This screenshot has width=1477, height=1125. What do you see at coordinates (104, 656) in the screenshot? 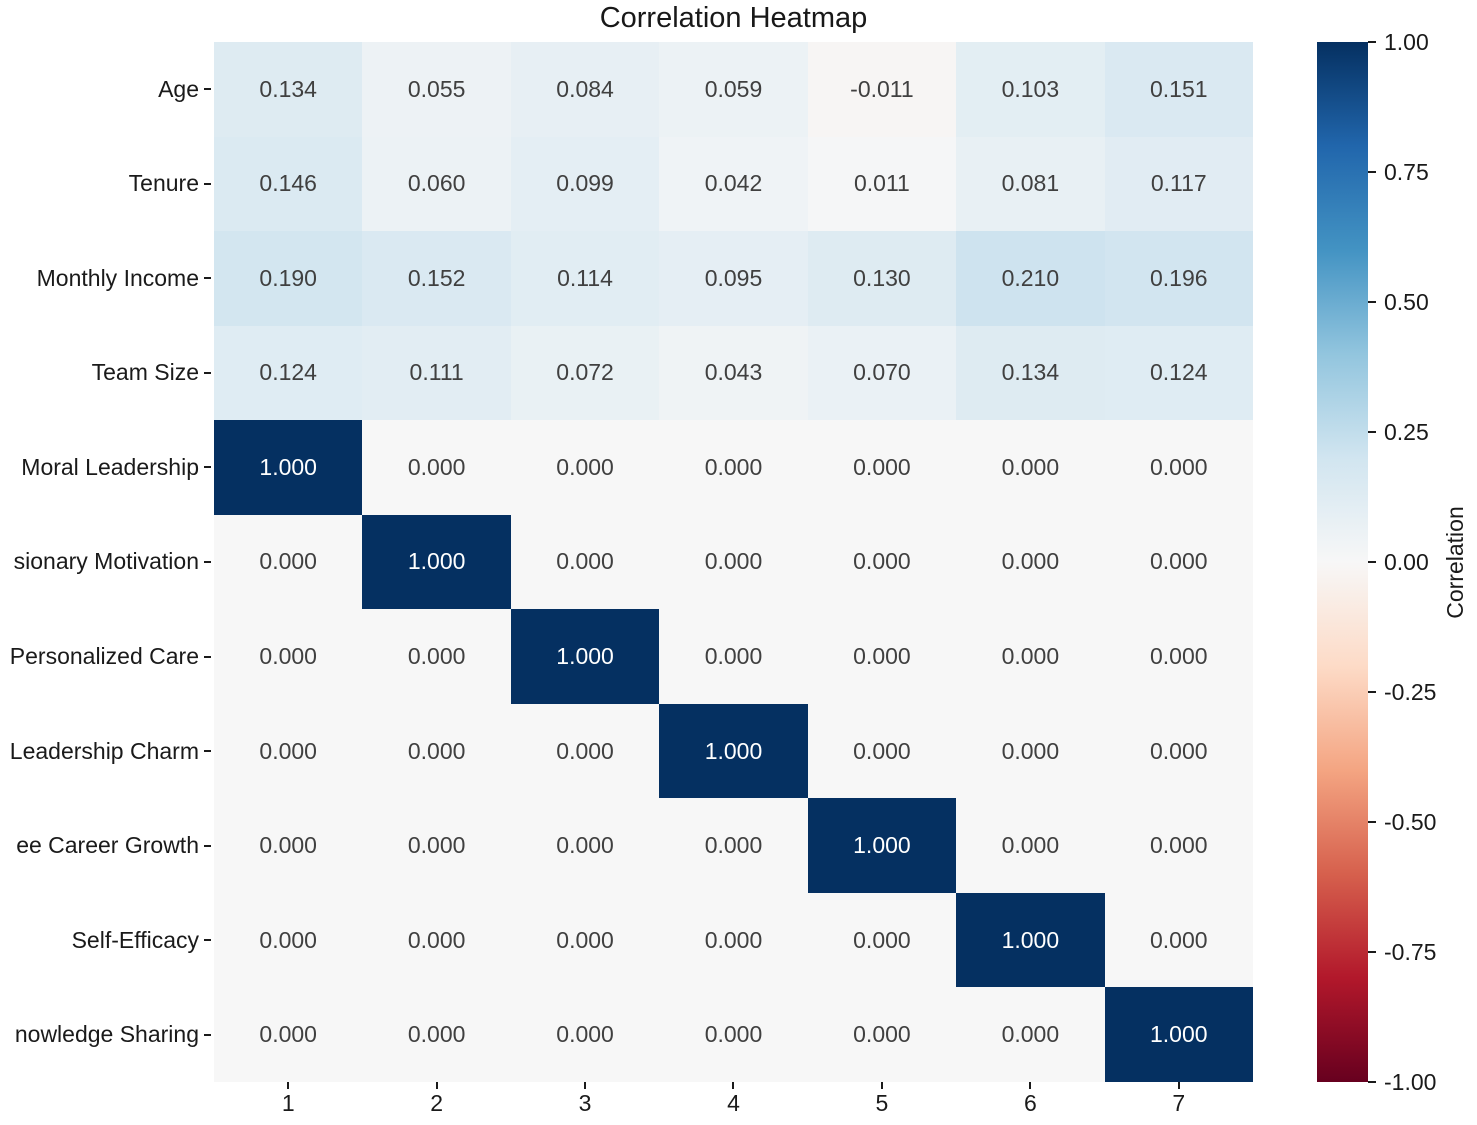
I see `y-axis-label: Personalized Care` at bounding box center [104, 656].